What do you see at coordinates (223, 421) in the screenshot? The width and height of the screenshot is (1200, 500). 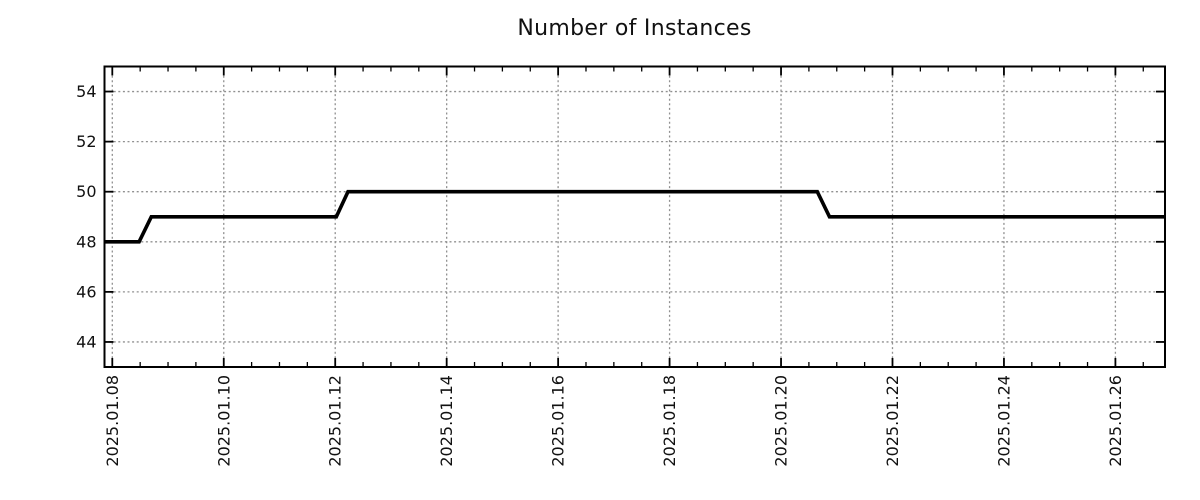 I see `x-tick-label: 2025.01.10` at bounding box center [223, 421].